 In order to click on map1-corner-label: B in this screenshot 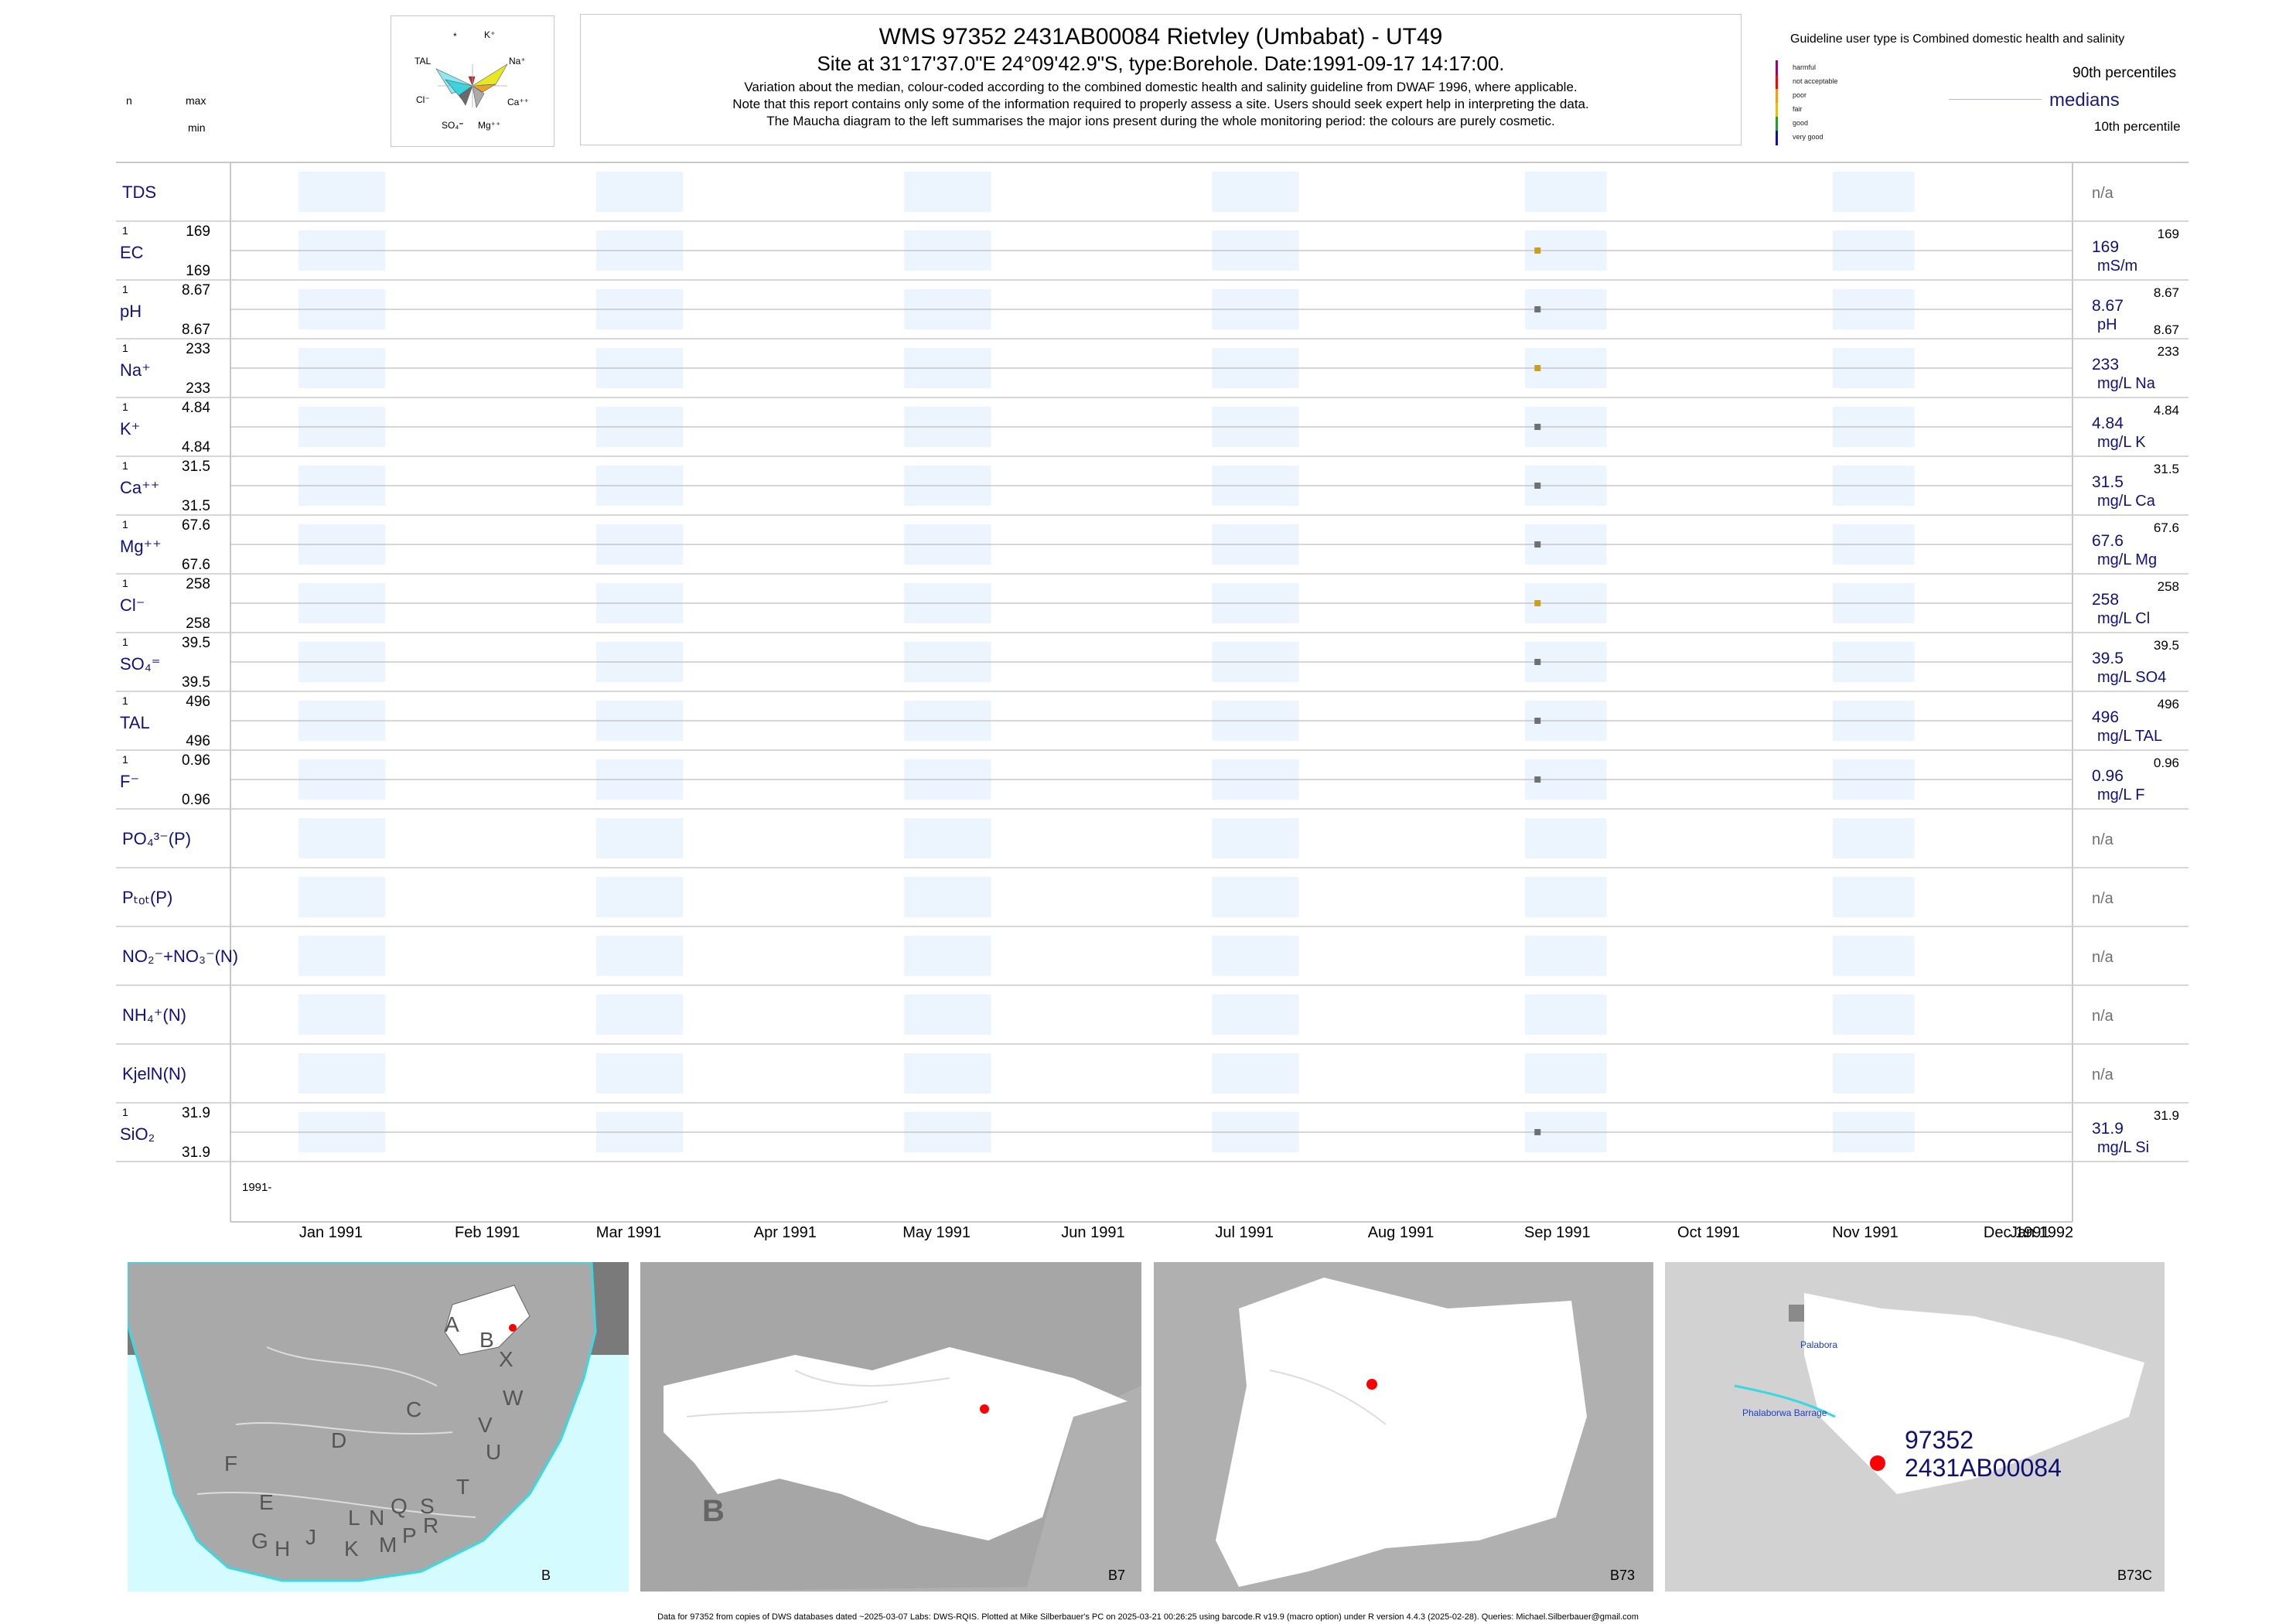, I will do `click(546, 1575)`.